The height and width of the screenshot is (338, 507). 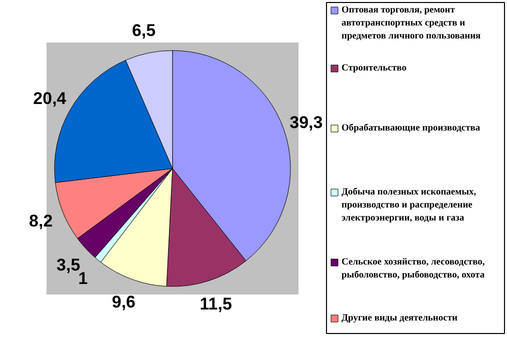 What do you see at coordinates (41, 221) in the screenshot?
I see `data-label: 8,2` at bounding box center [41, 221].